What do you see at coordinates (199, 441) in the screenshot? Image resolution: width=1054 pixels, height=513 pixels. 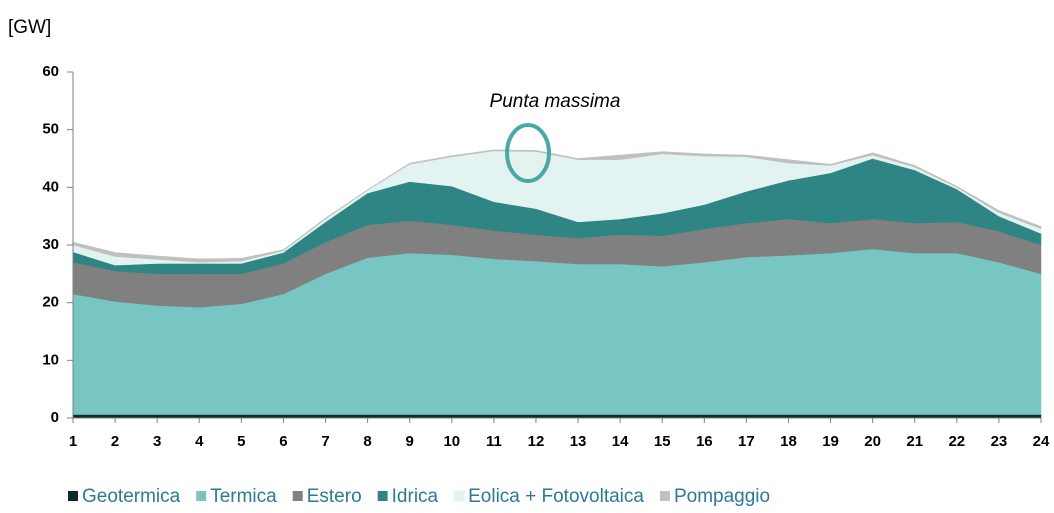 I see `x-tick-label: 4` at bounding box center [199, 441].